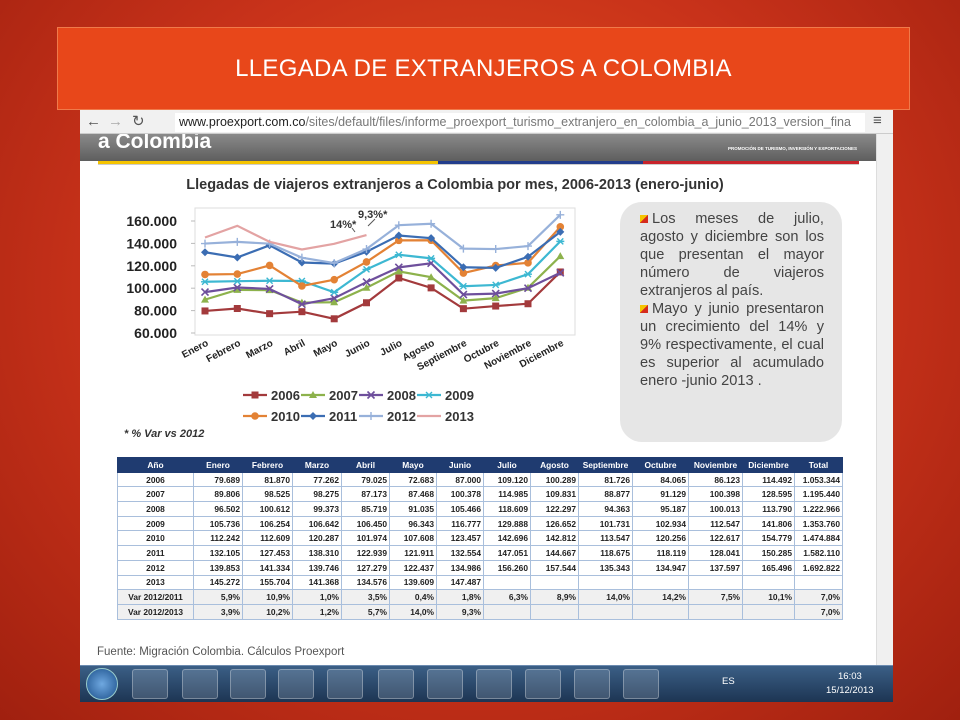  What do you see at coordinates (507, 509) in the screenshot?
I see `table-cell: 118.609` at bounding box center [507, 509].